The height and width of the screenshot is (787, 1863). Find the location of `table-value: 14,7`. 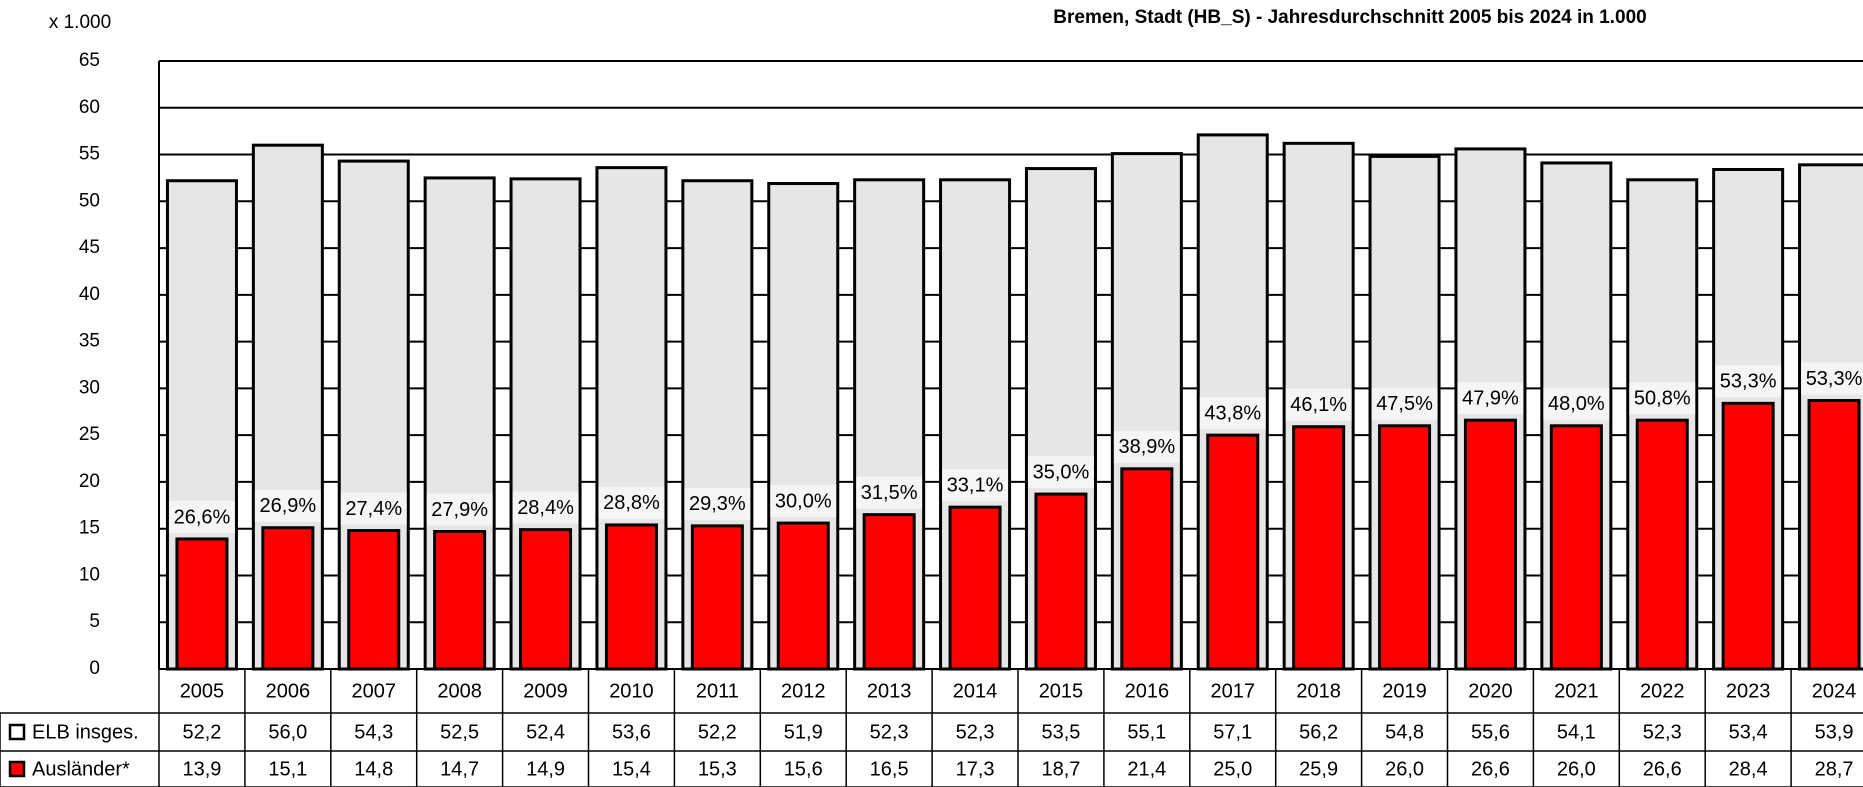

table-value: 14,7 is located at coordinates (459, 769).